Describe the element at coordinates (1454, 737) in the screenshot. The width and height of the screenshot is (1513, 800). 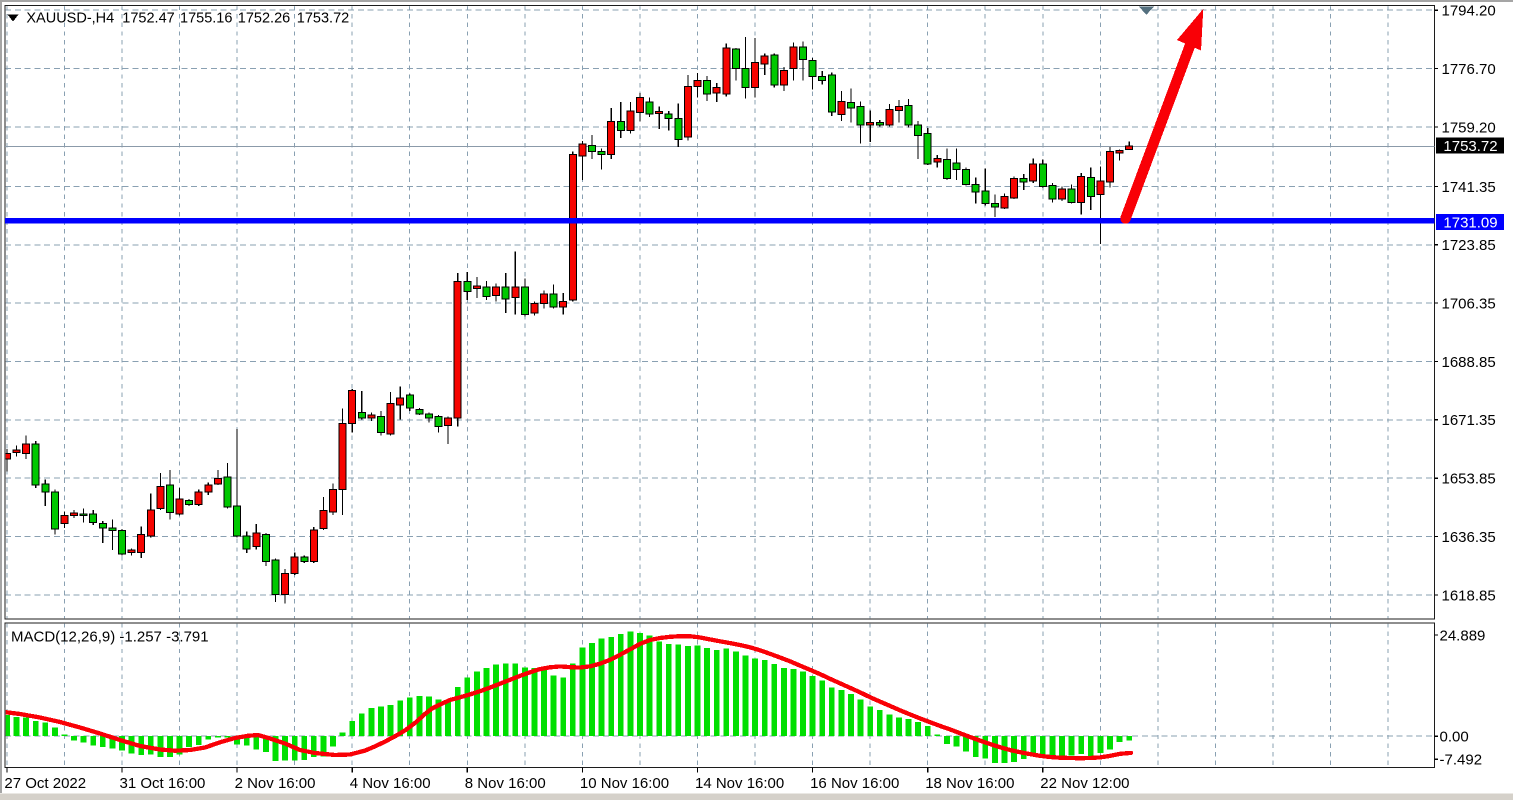
I see `svg-text: 0.00` at that location.